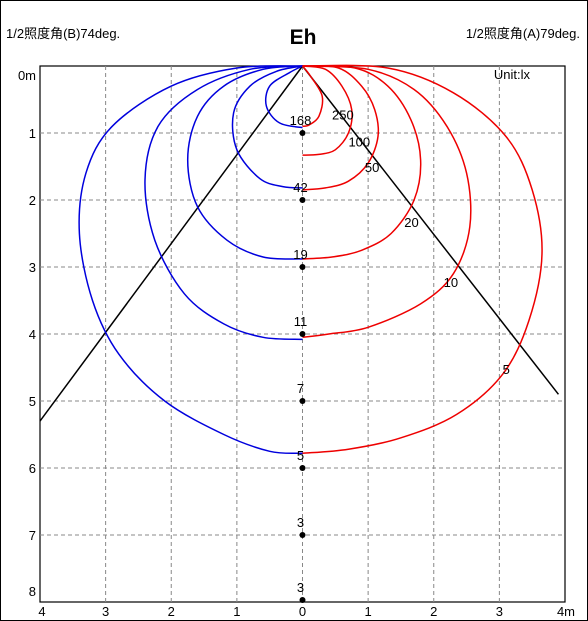  I want to click on x-tick-label: 0, so click(302, 611).